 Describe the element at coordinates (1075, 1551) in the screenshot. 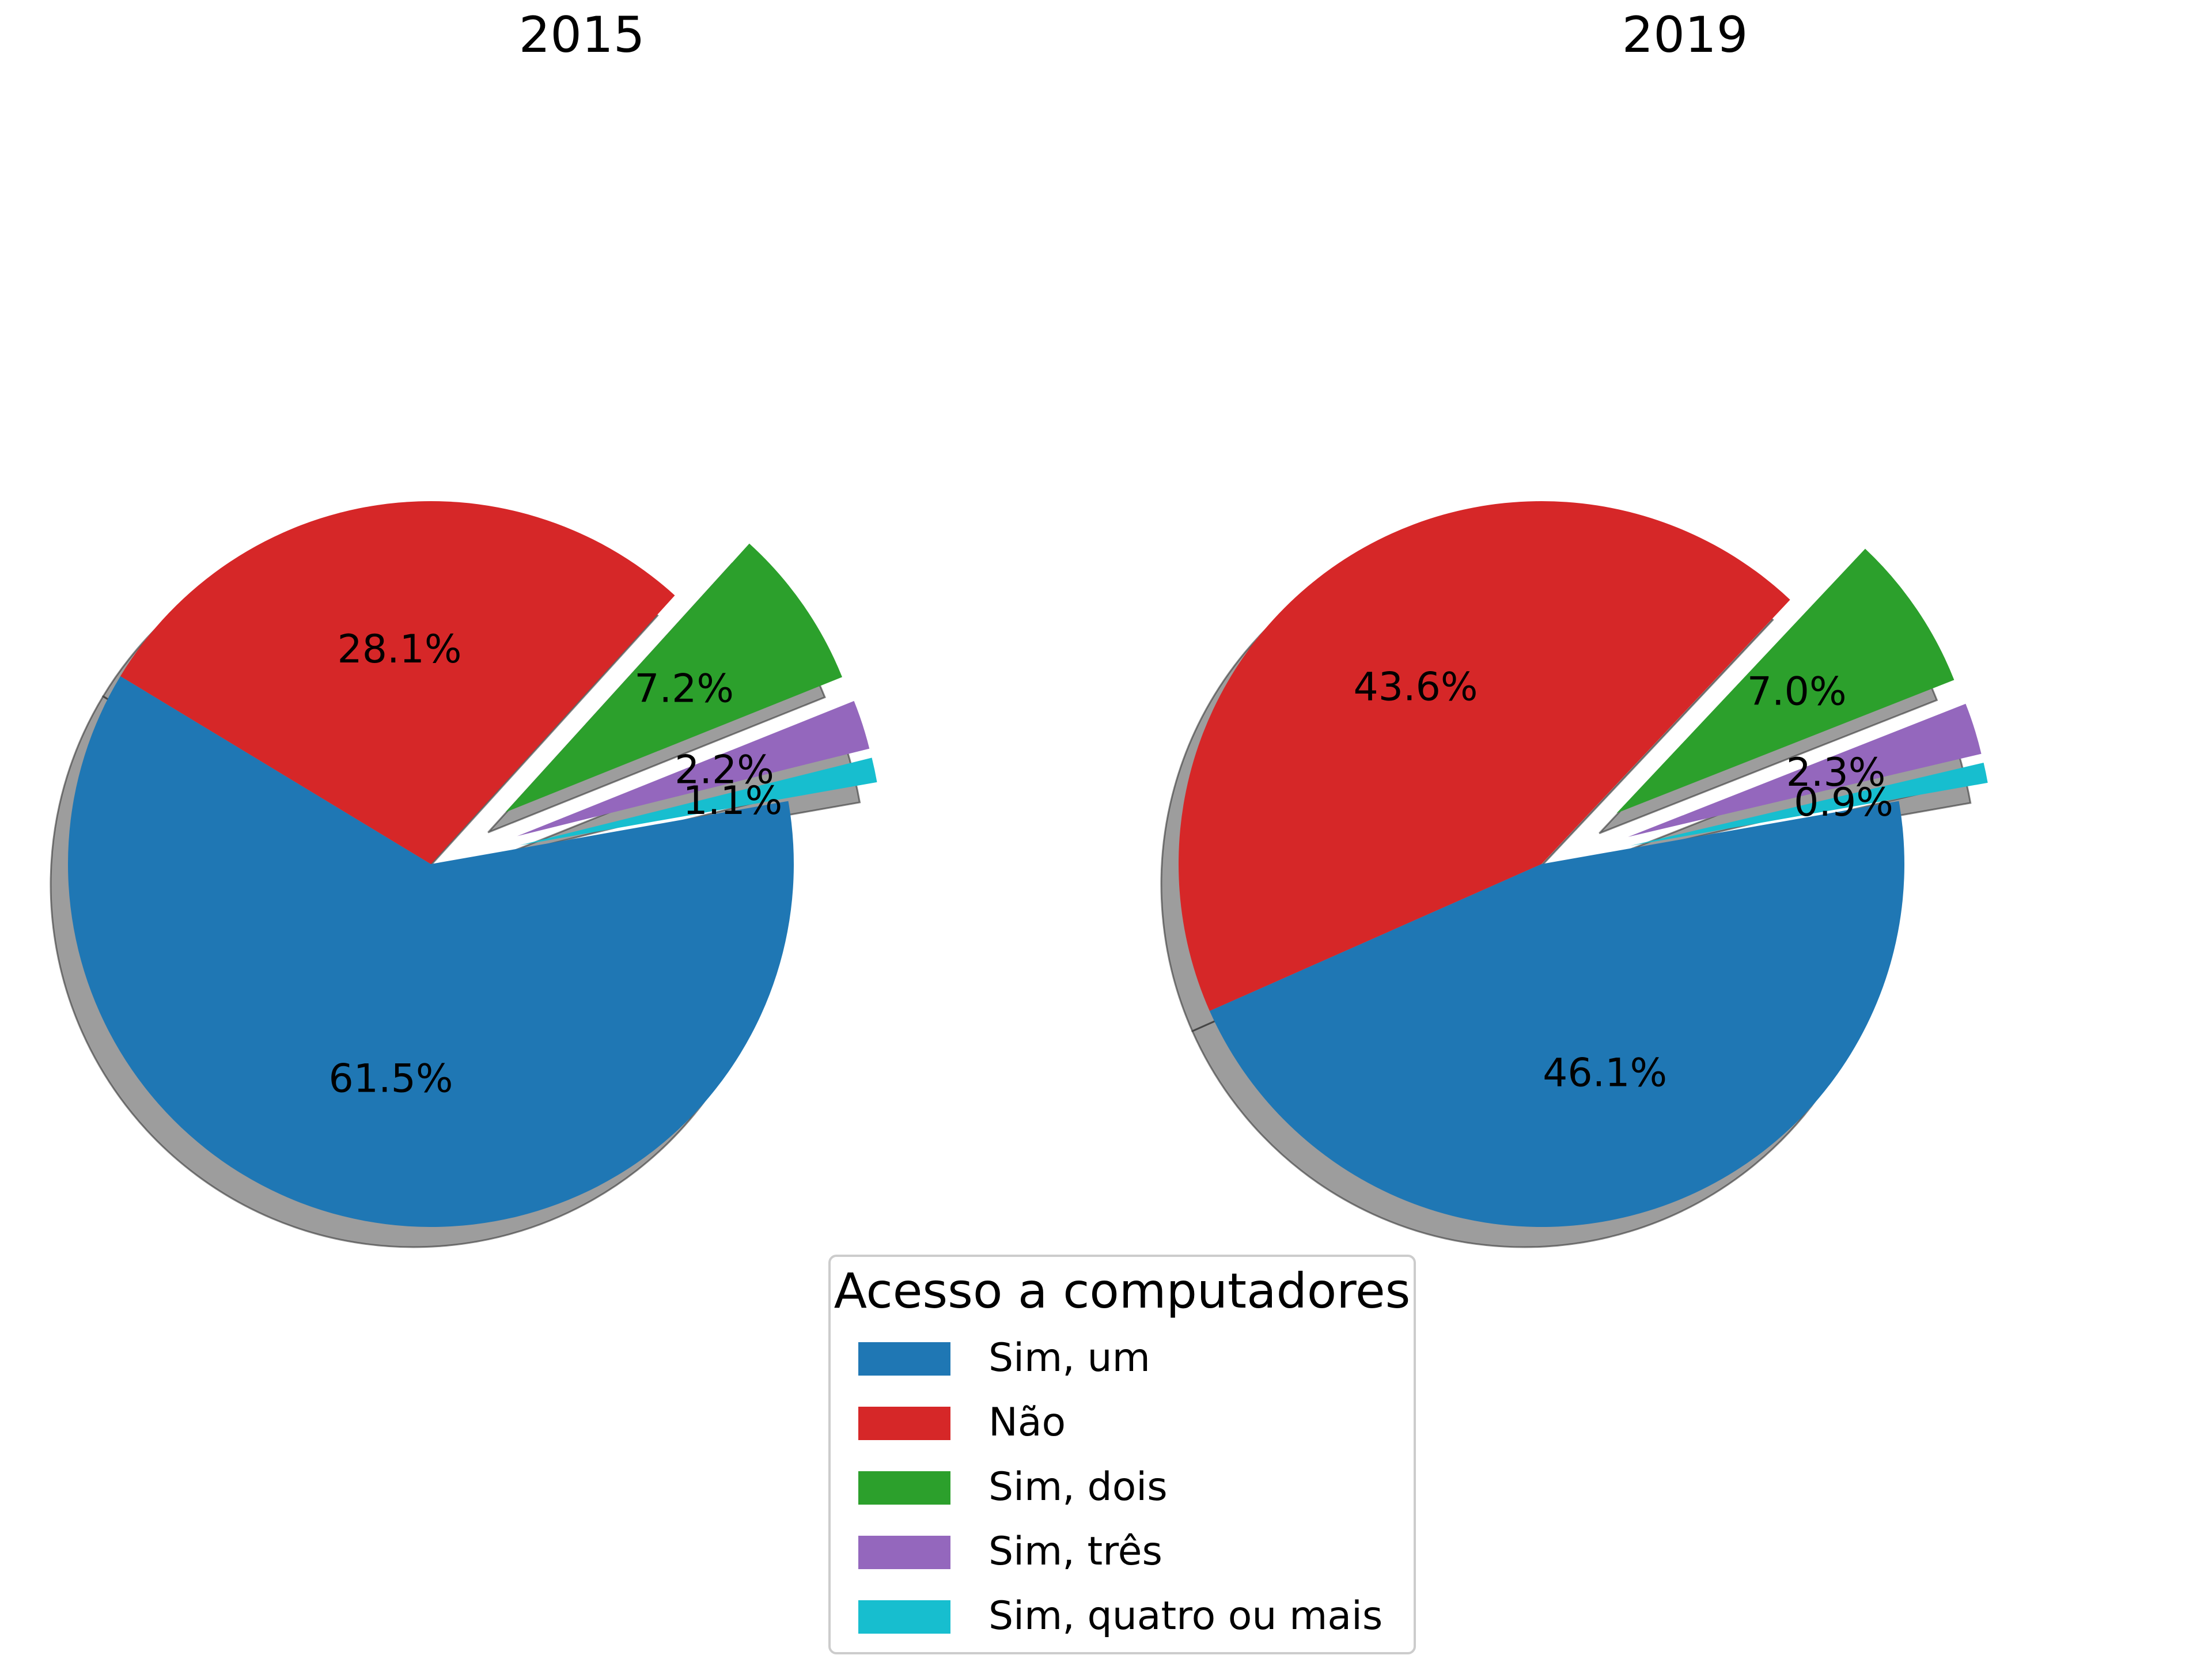

I see `legend-label-sim-tres: Sim, três` at that location.